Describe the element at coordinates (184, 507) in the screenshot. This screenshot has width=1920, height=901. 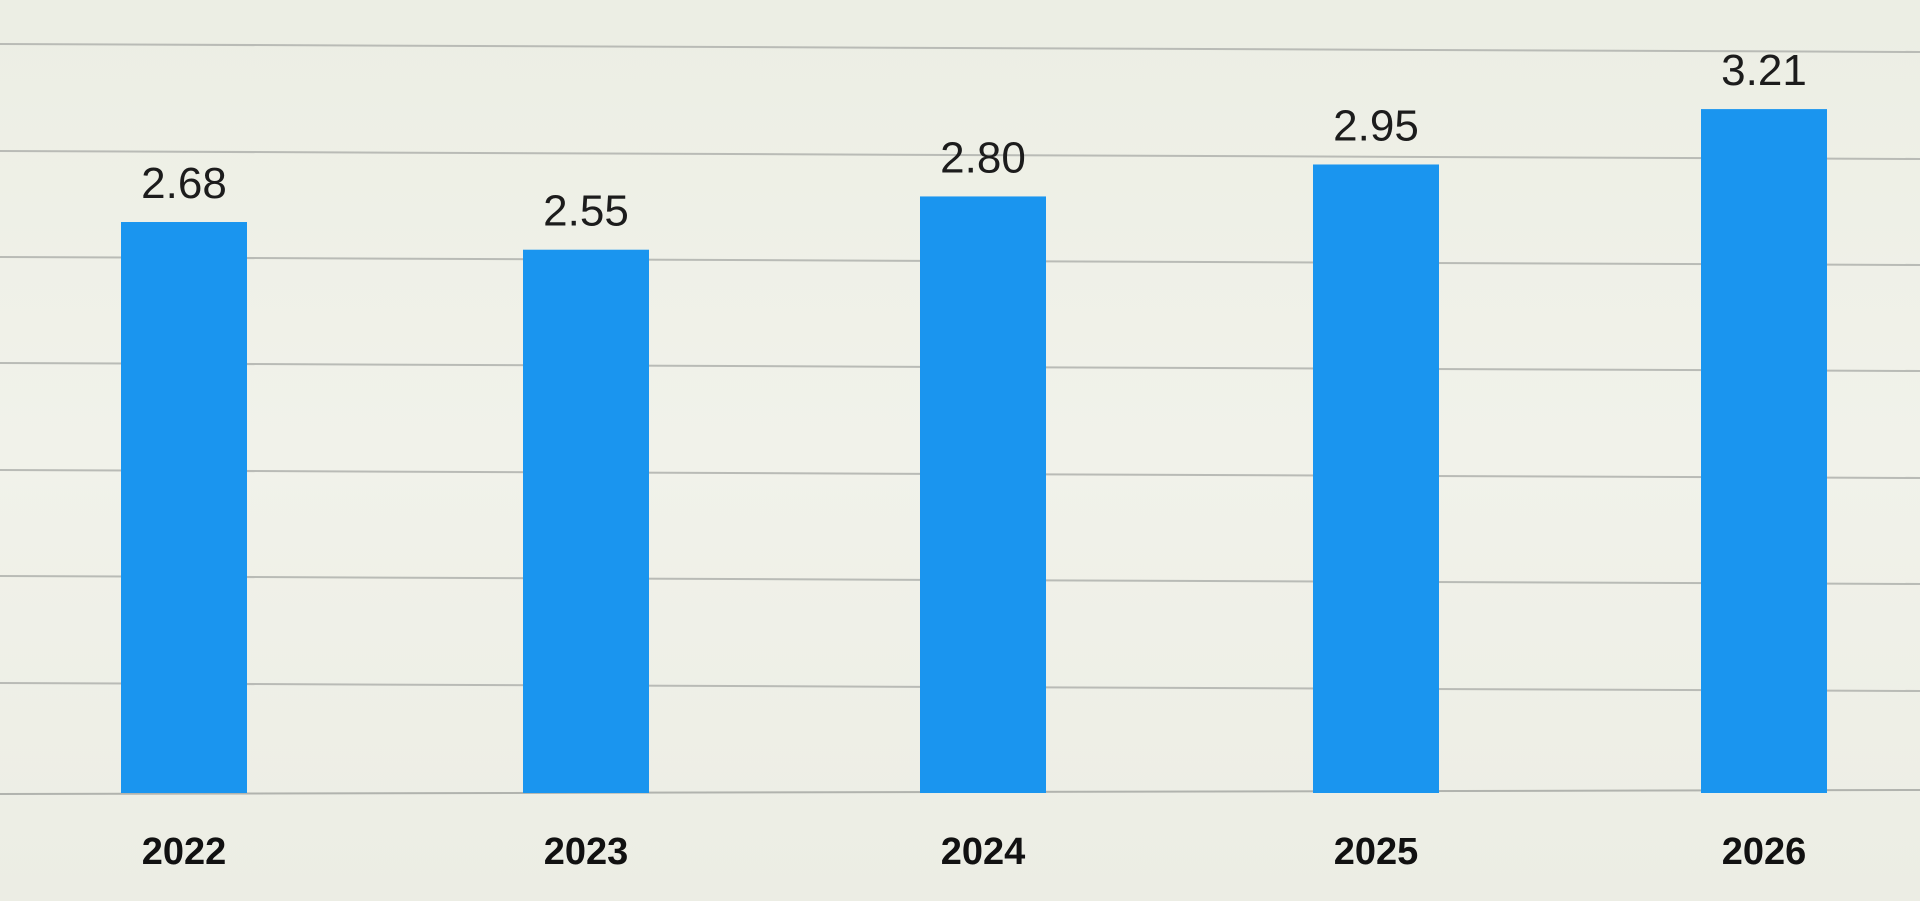
I see `bar-2022` at that location.